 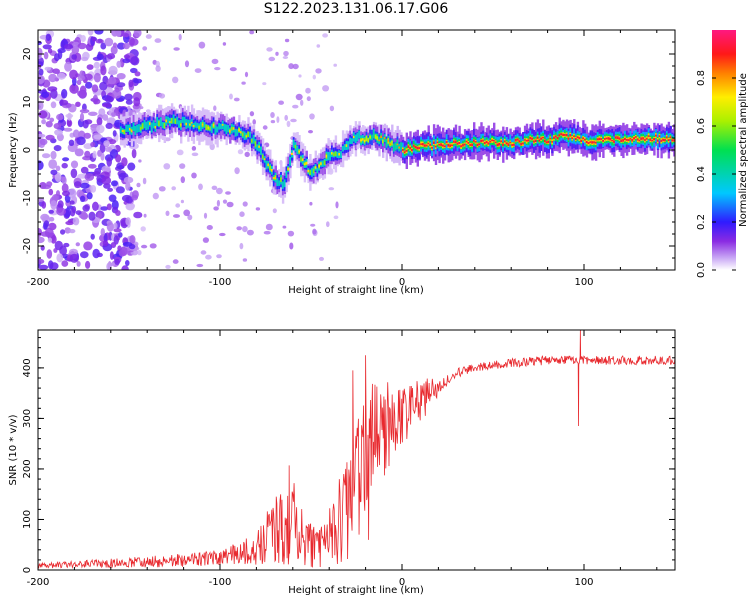 I want to click on snr-y-tick-label: 200, so click(x=27, y=468).